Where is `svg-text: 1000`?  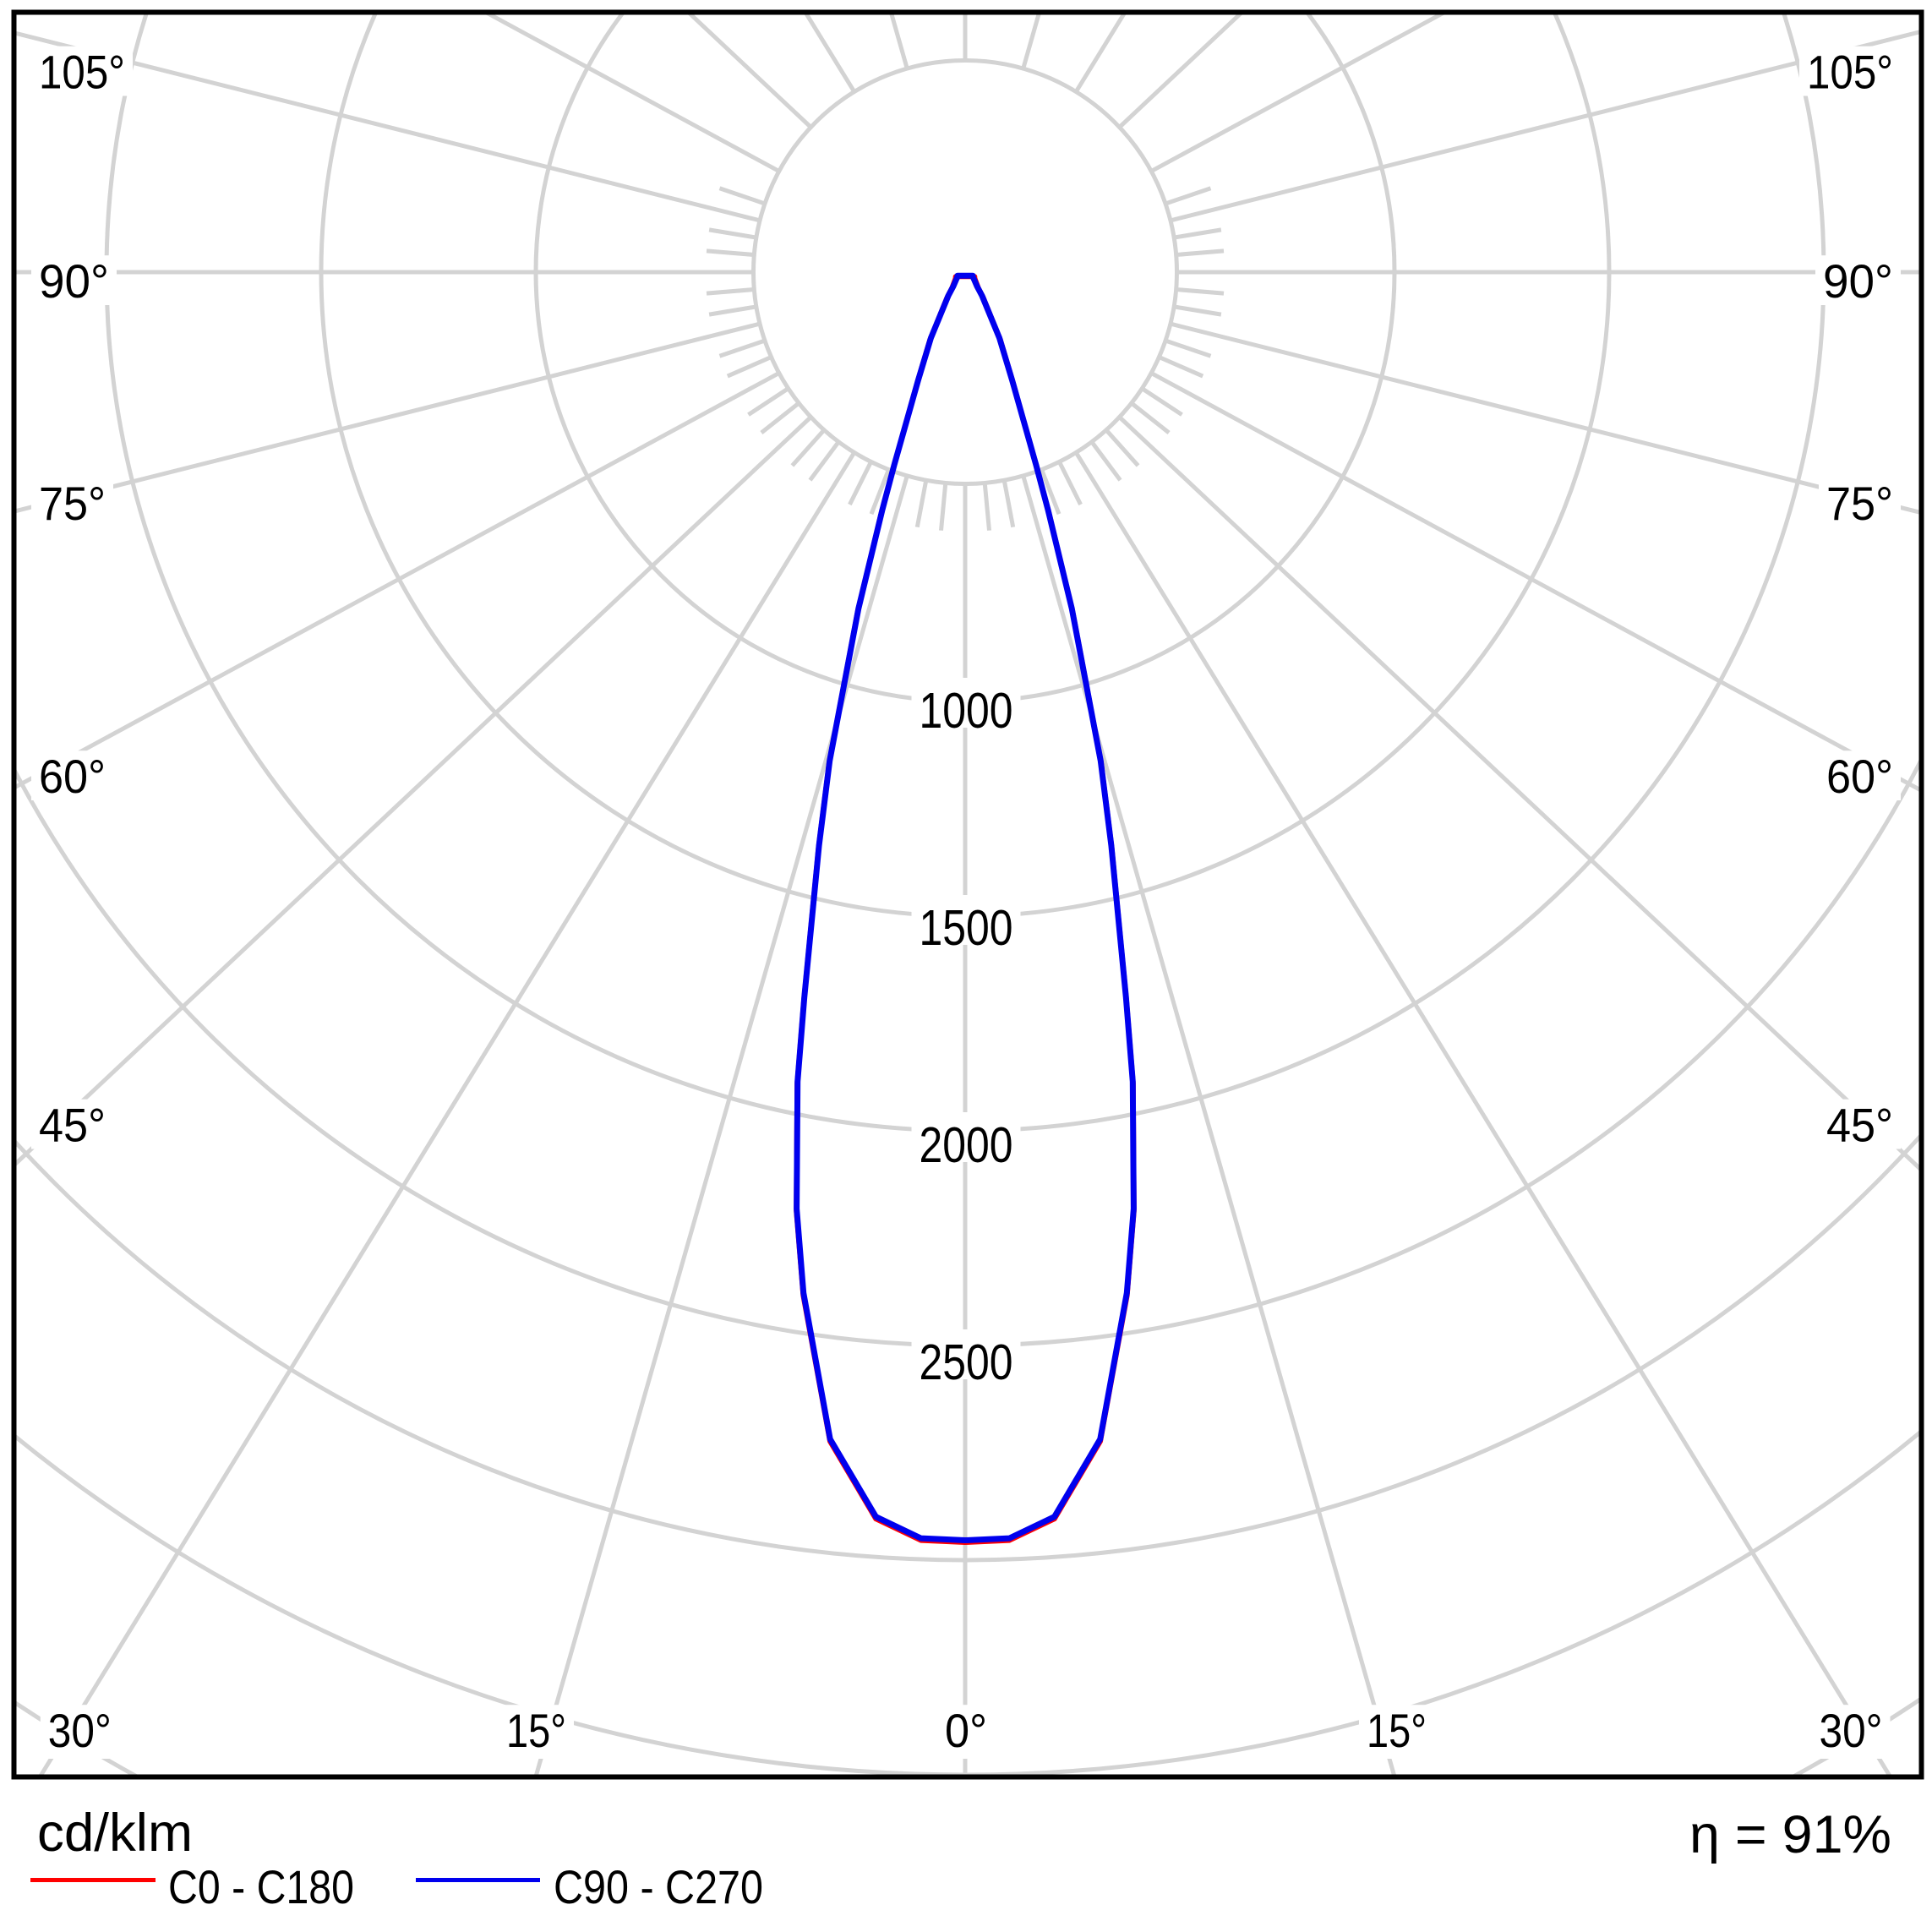 svg-text: 1000 is located at coordinates (966, 711).